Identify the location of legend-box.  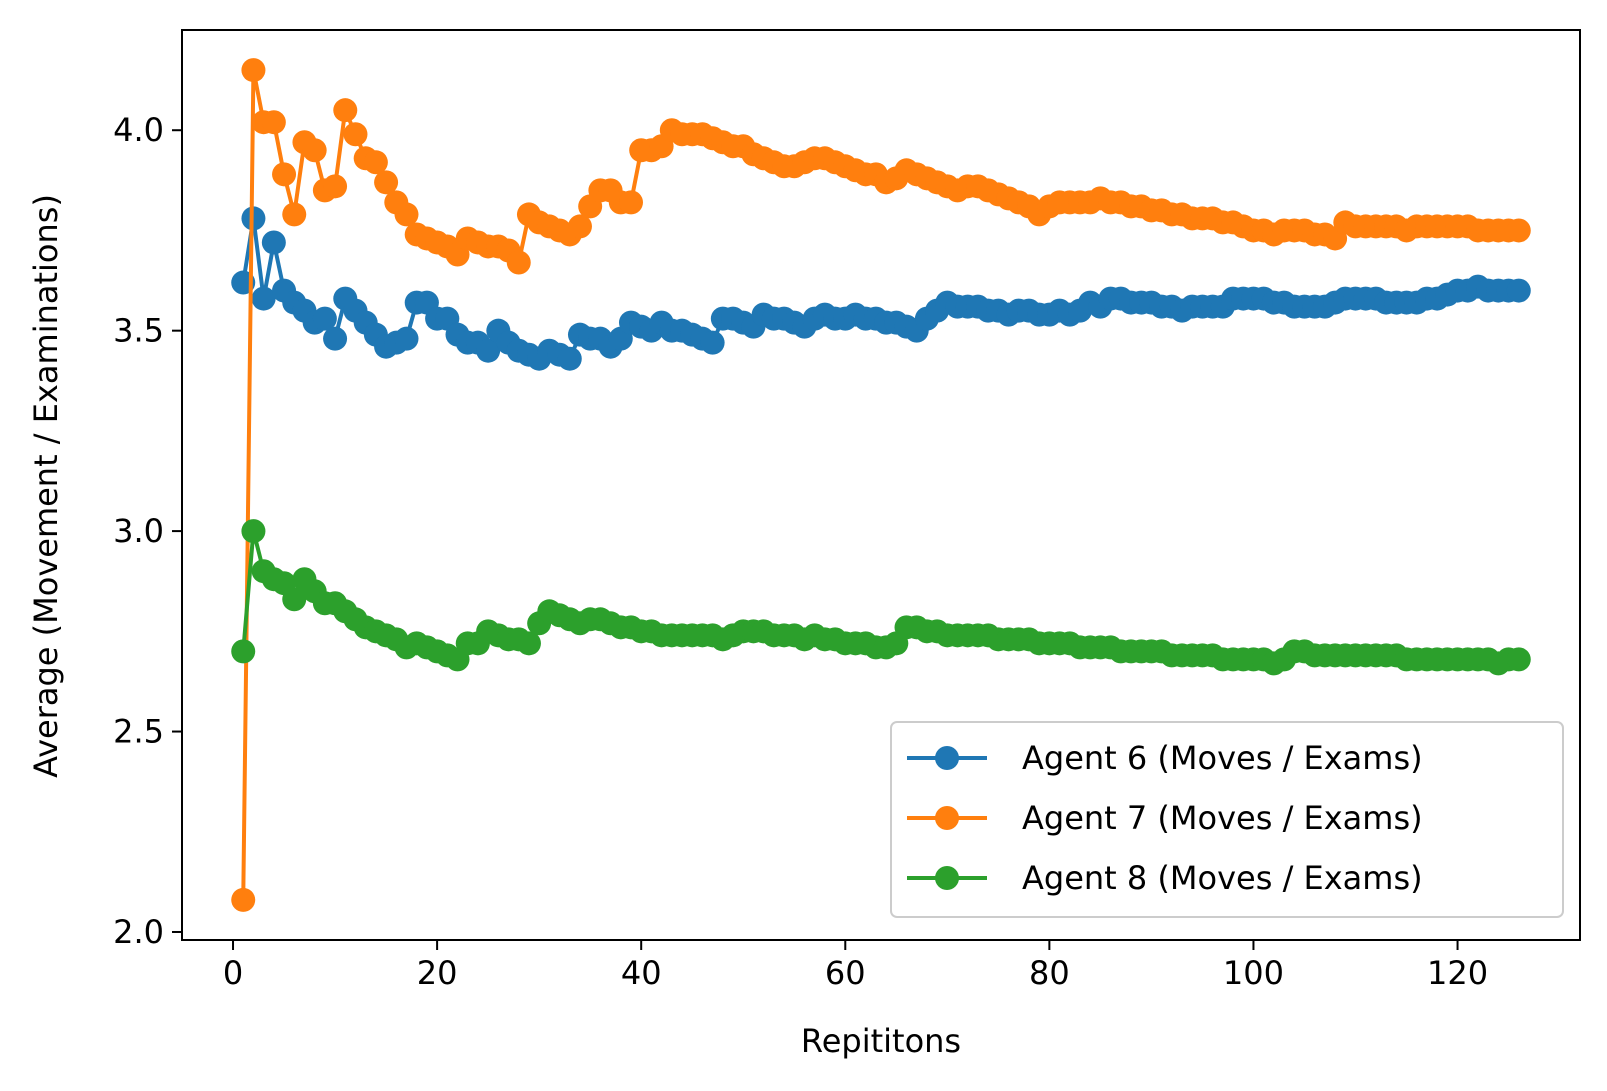
(1227, 819).